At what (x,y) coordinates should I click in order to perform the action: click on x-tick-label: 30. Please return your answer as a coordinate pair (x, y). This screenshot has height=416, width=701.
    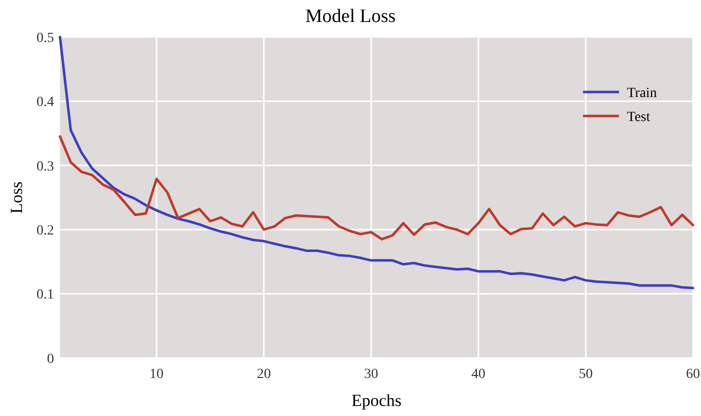
    Looking at the image, I should click on (371, 374).